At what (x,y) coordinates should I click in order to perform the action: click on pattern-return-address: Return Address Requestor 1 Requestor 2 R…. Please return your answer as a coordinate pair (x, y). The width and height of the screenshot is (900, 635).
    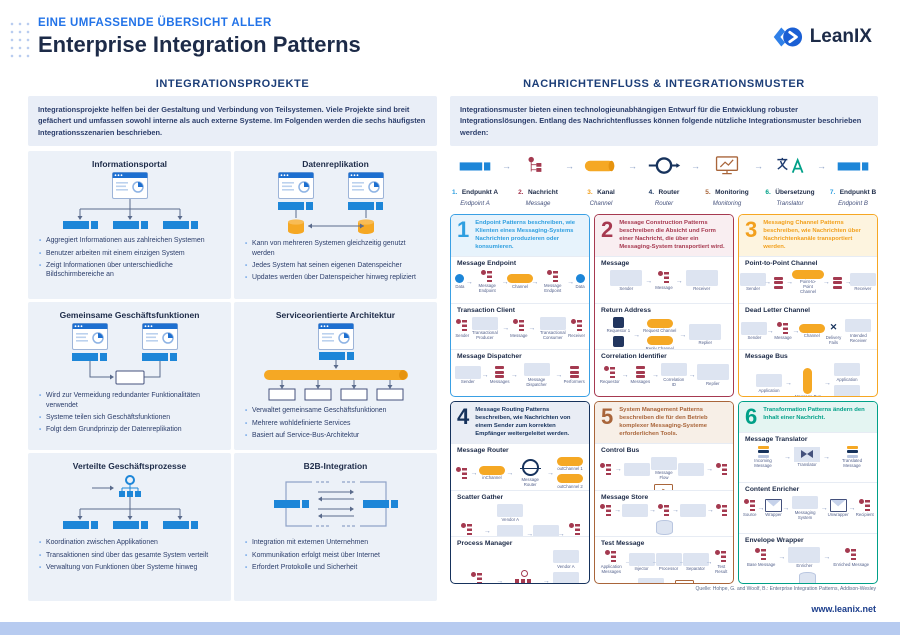
    Looking at the image, I should click on (664, 325).